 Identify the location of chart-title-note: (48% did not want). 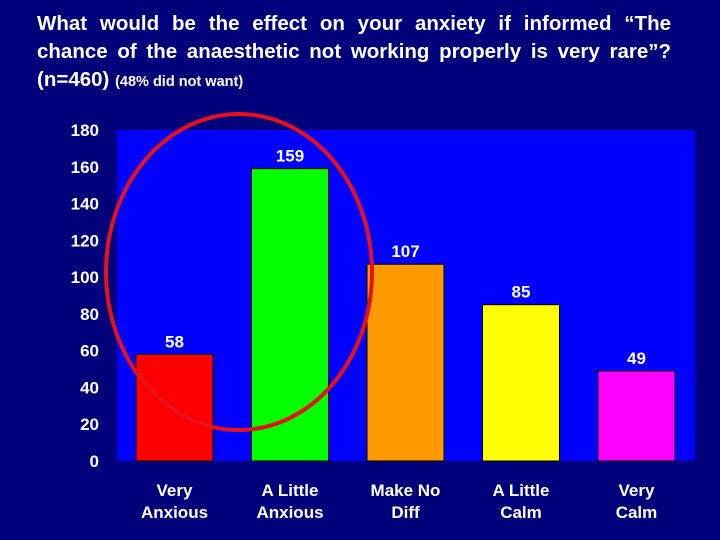
(179, 82).